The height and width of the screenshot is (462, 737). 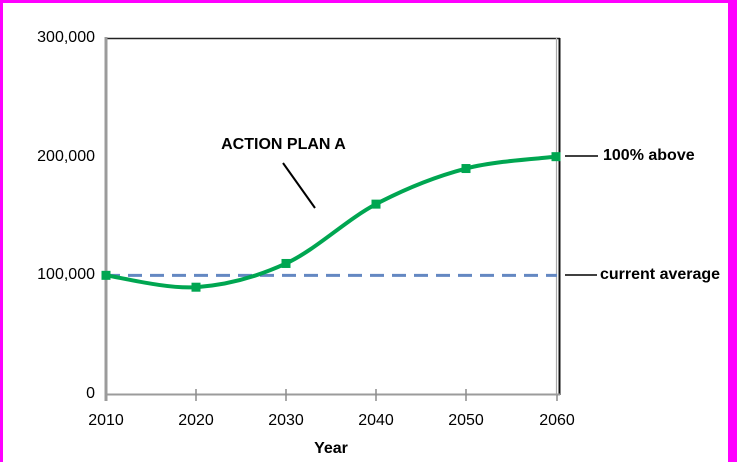 I want to click on y-tick-label-300000: 300,000, so click(x=66, y=37).